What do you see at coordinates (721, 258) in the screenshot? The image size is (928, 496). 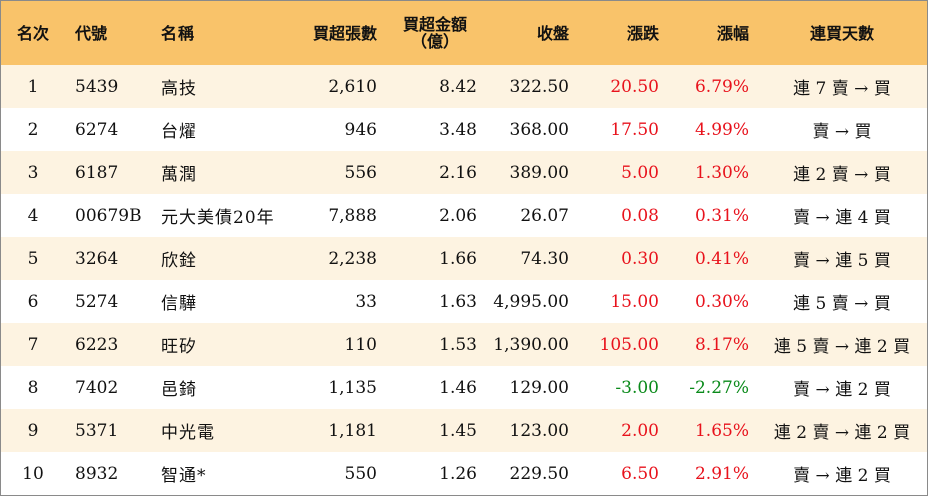 I see `cell-pct: 0.41%` at bounding box center [721, 258].